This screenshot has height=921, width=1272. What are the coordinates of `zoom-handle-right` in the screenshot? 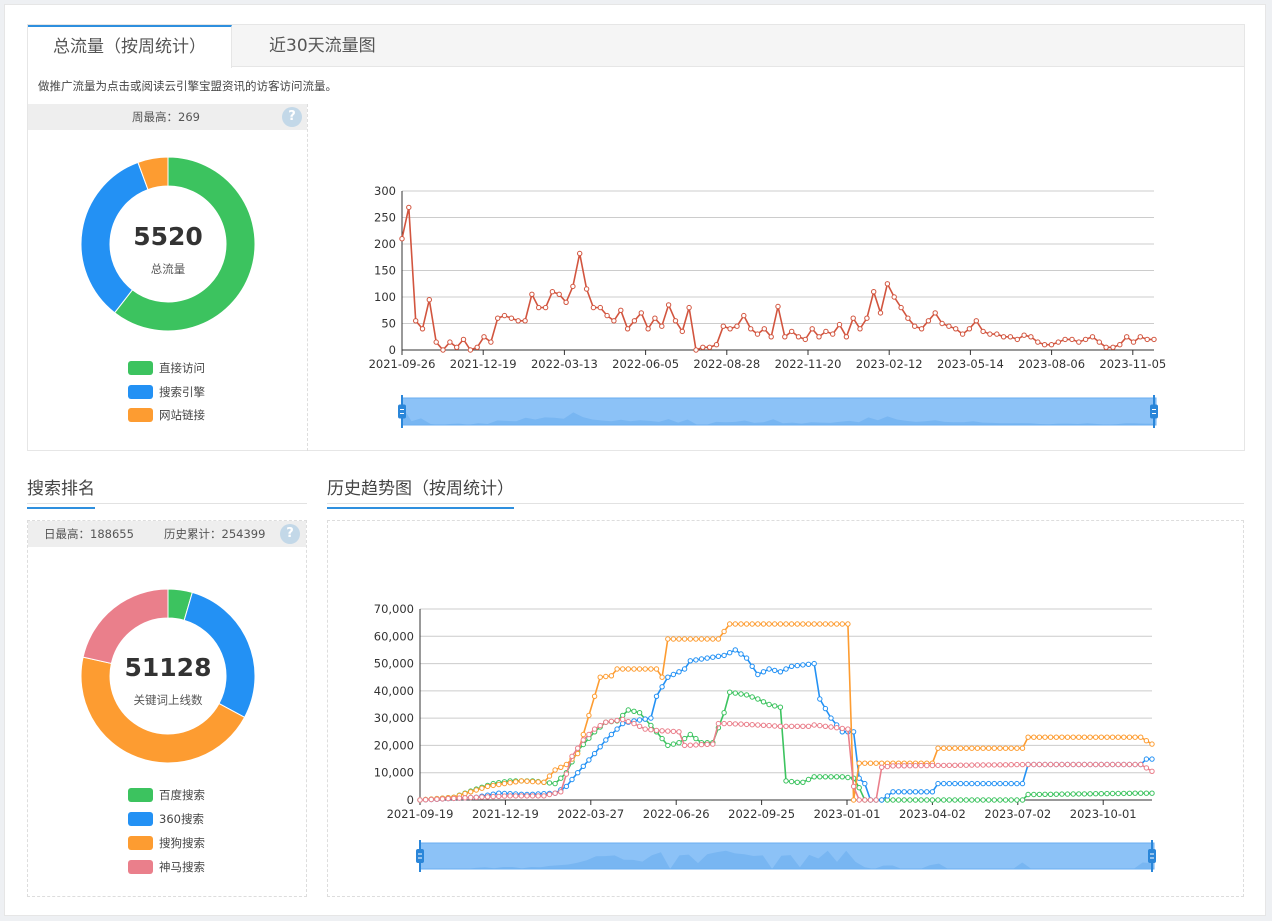 It's located at (1152, 856).